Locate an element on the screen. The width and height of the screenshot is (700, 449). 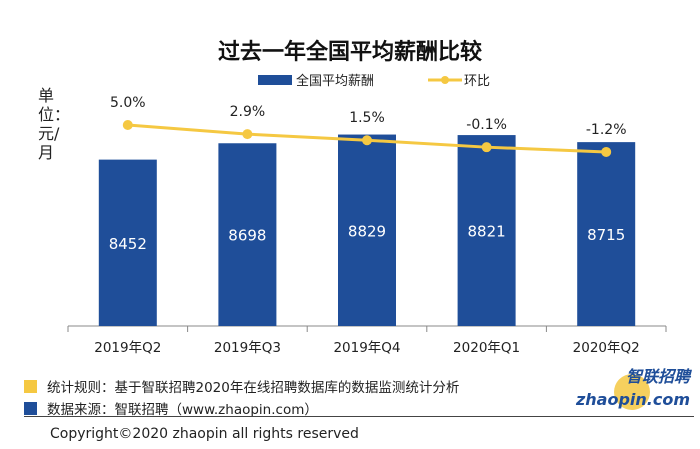
bar-value-label: 8698 is located at coordinates (247, 236).